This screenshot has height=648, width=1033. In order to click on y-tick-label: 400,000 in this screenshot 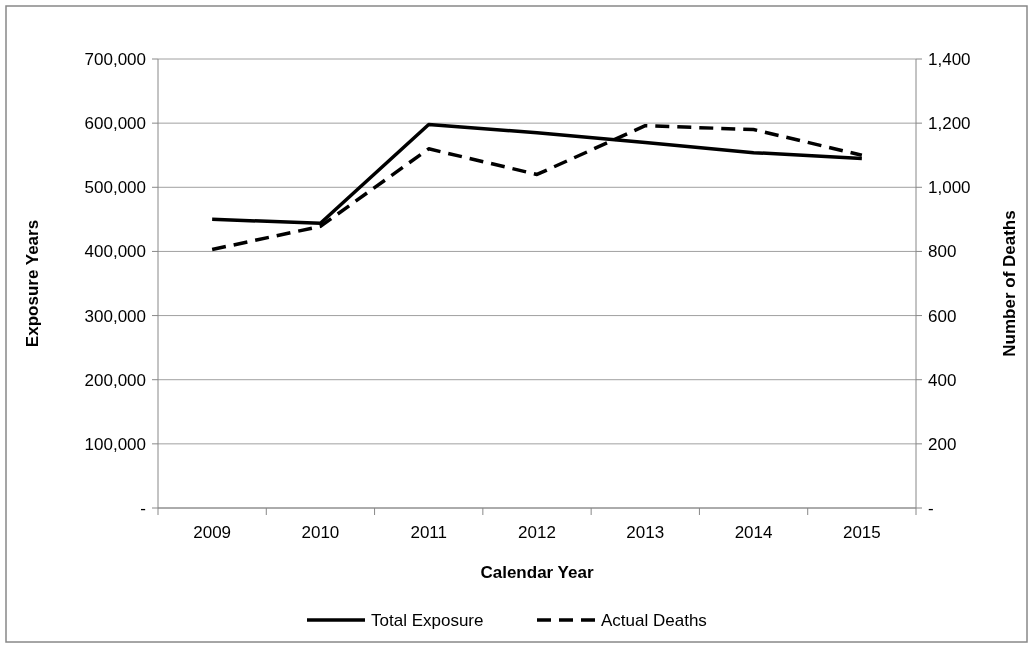, I will do `click(115, 252)`.